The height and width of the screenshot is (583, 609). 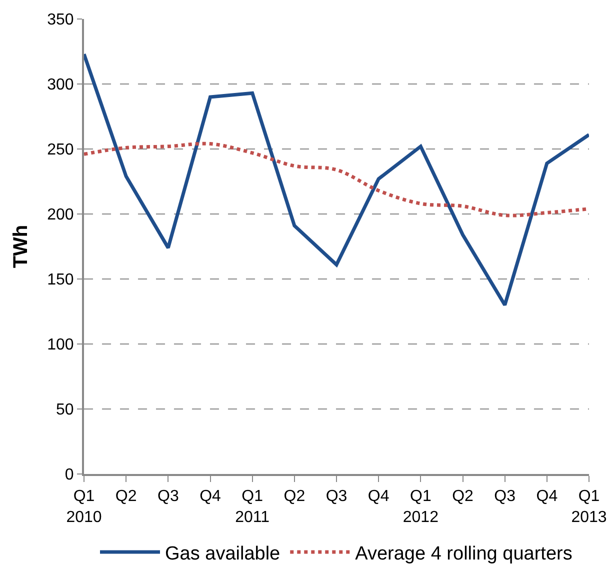 I want to click on legend-label: Gas available, so click(x=222, y=553).